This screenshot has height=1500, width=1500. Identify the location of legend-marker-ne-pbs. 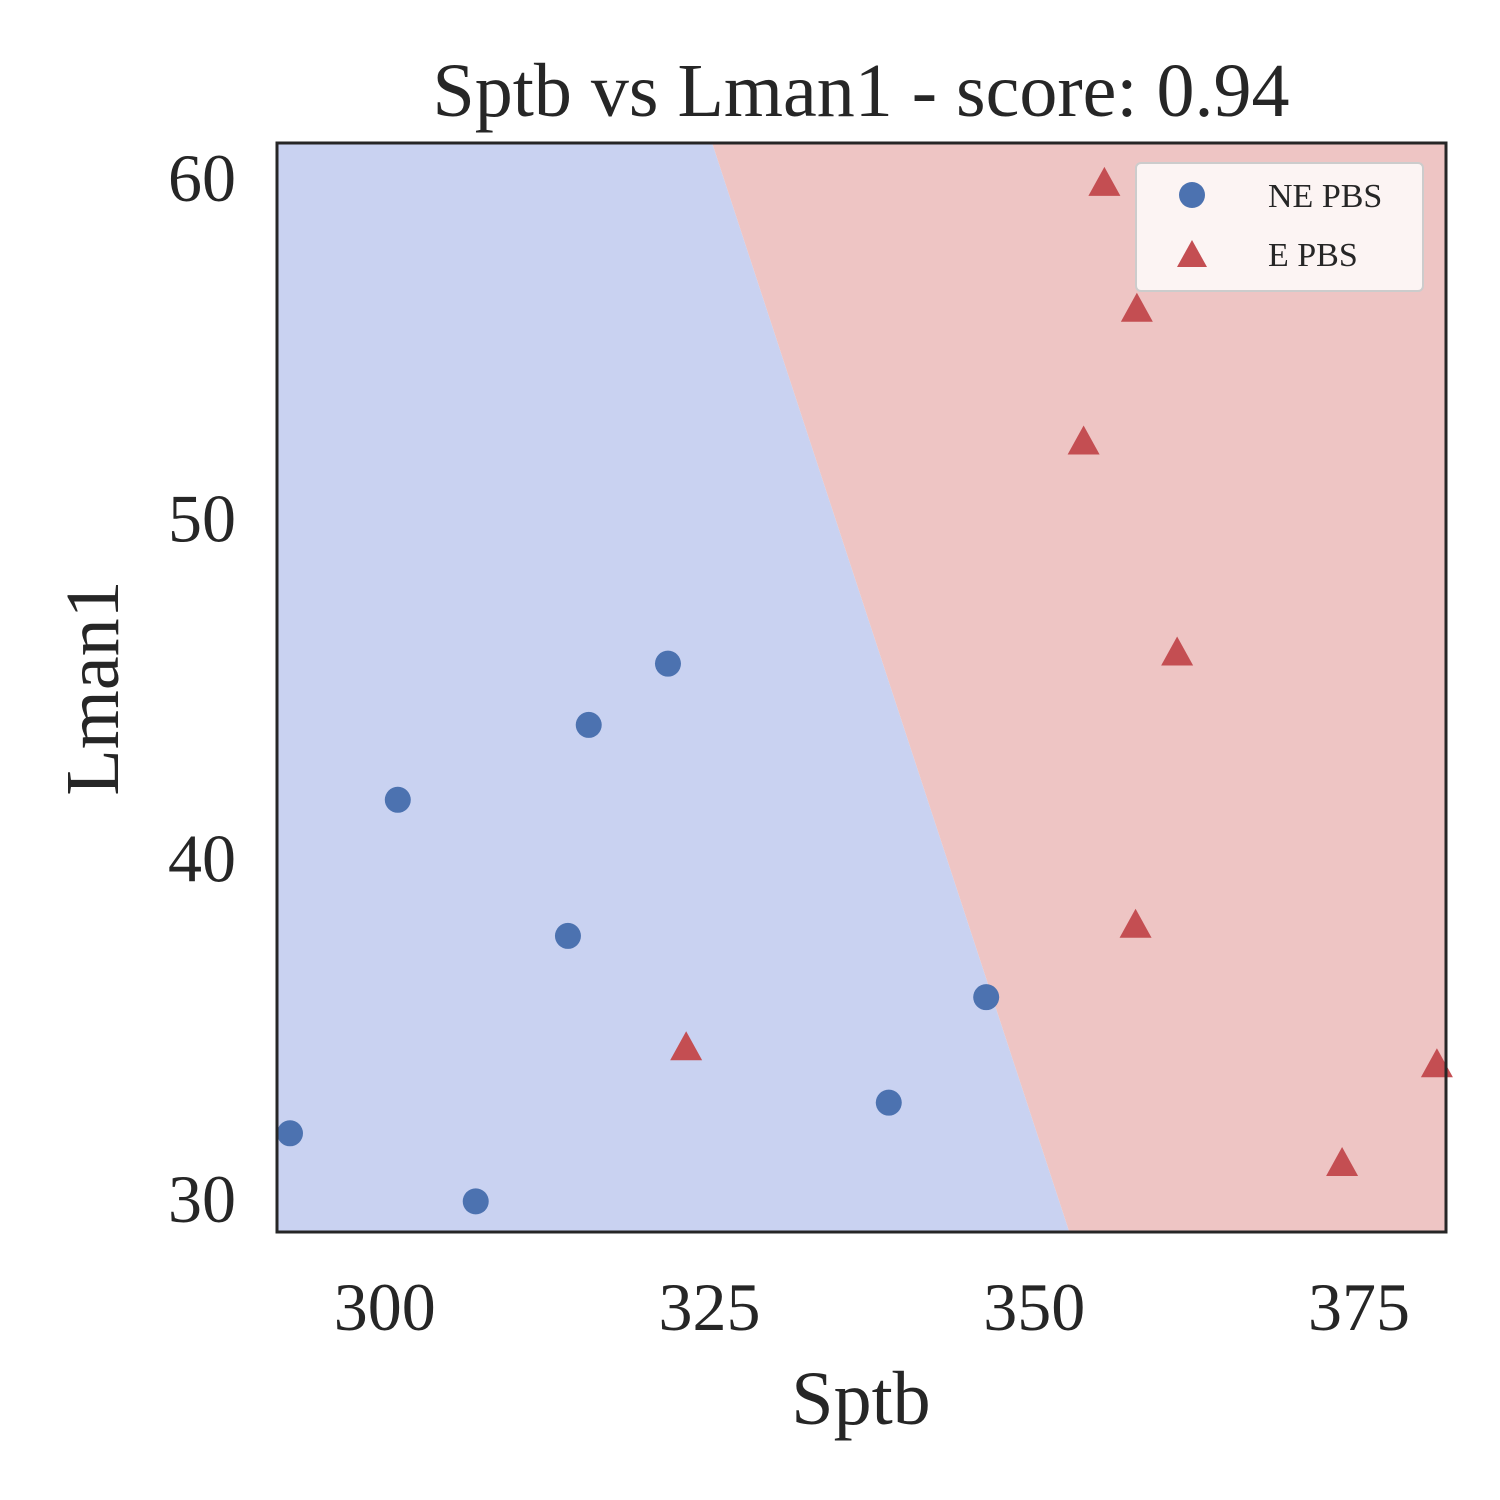
(1192, 195).